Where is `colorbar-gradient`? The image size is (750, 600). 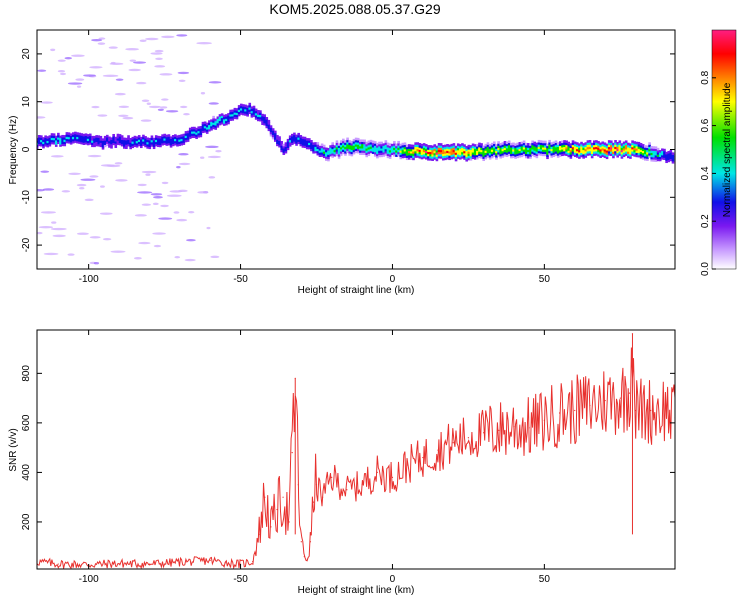 colorbar-gradient is located at coordinates (724, 149).